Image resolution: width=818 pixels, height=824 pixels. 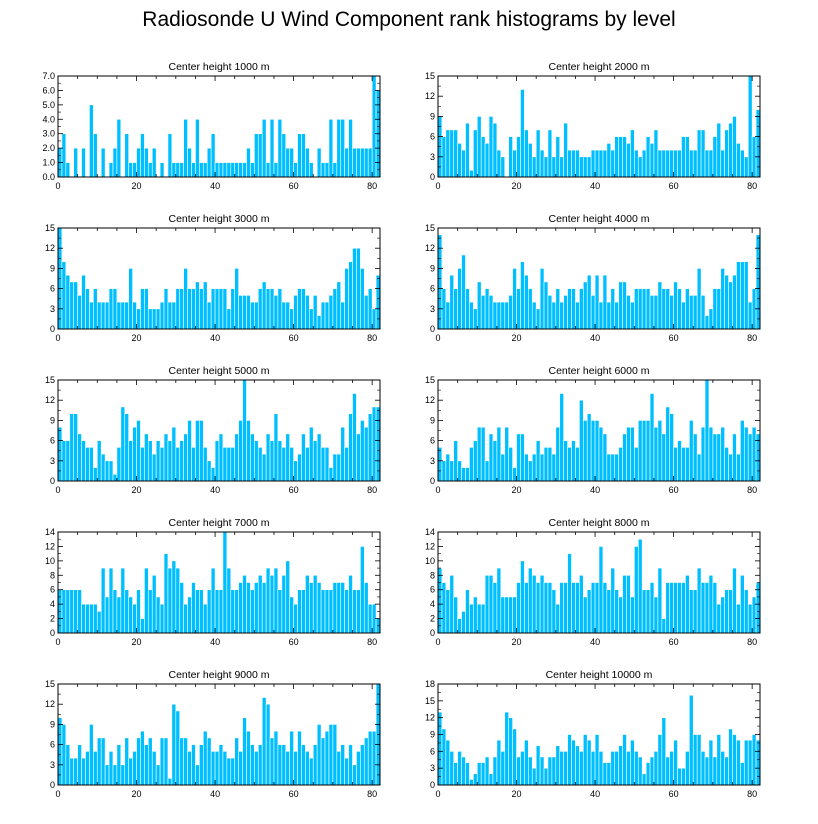 What do you see at coordinates (213, 430) in the screenshot?
I see `histogram-panel: Center height 5000 m 0 20 40 60 80 0 3 6 9 12 15` at bounding box center [213, 430].